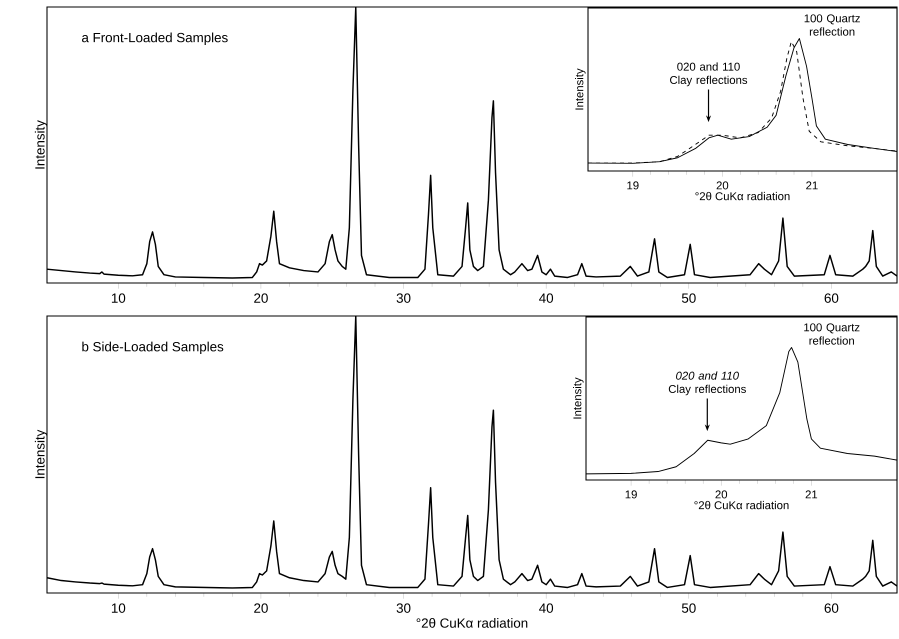 The image size is (899, 639). What do you see at coordinates (155, 38) in the screenshot?
I see `text: a Front-Loaded Samples` at bounding box center [155, 38].